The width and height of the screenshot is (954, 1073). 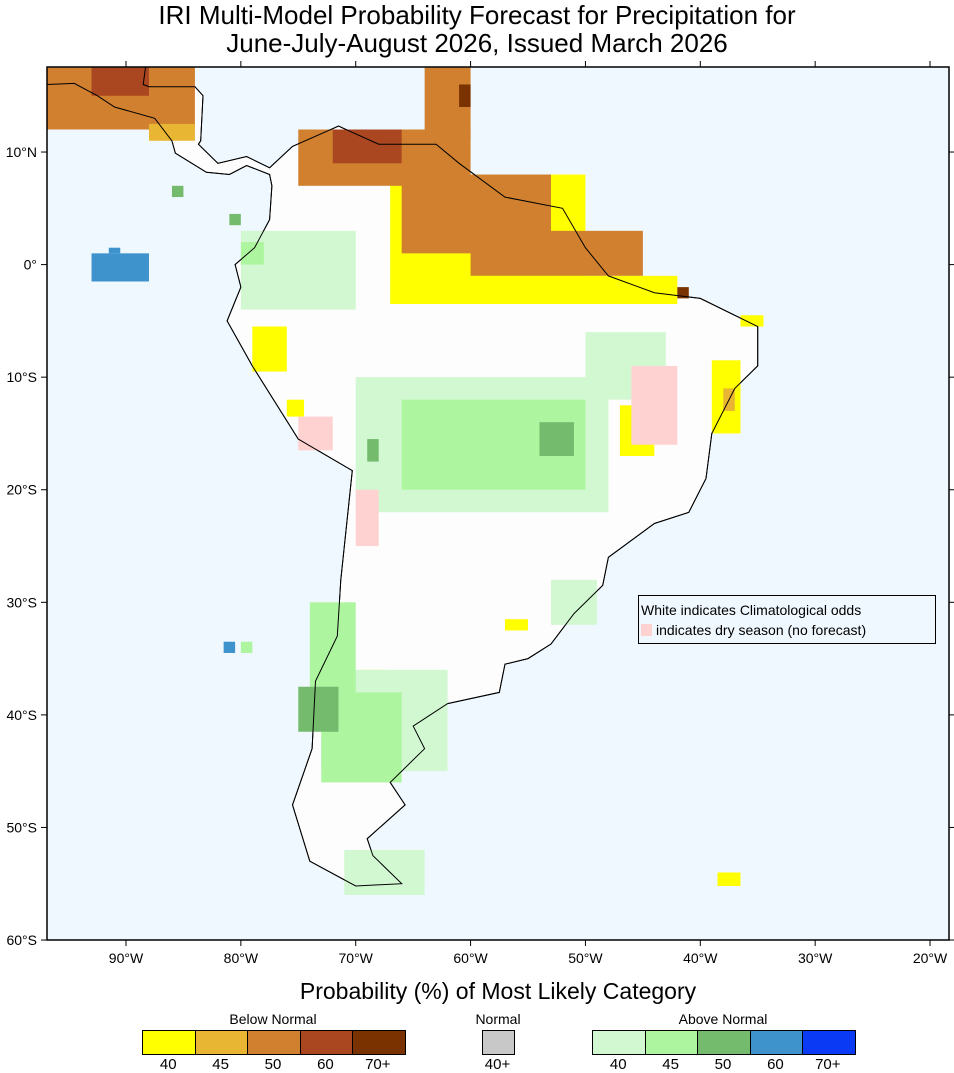 I want to click on legend-tick-label: 40+, so click(x=497, y=1064).